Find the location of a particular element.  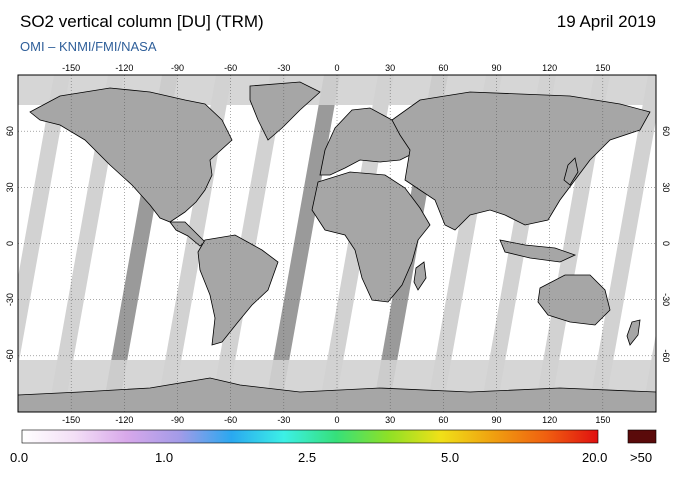

colorbar-label-1: 1.0 is located at coordinates (164, 457).